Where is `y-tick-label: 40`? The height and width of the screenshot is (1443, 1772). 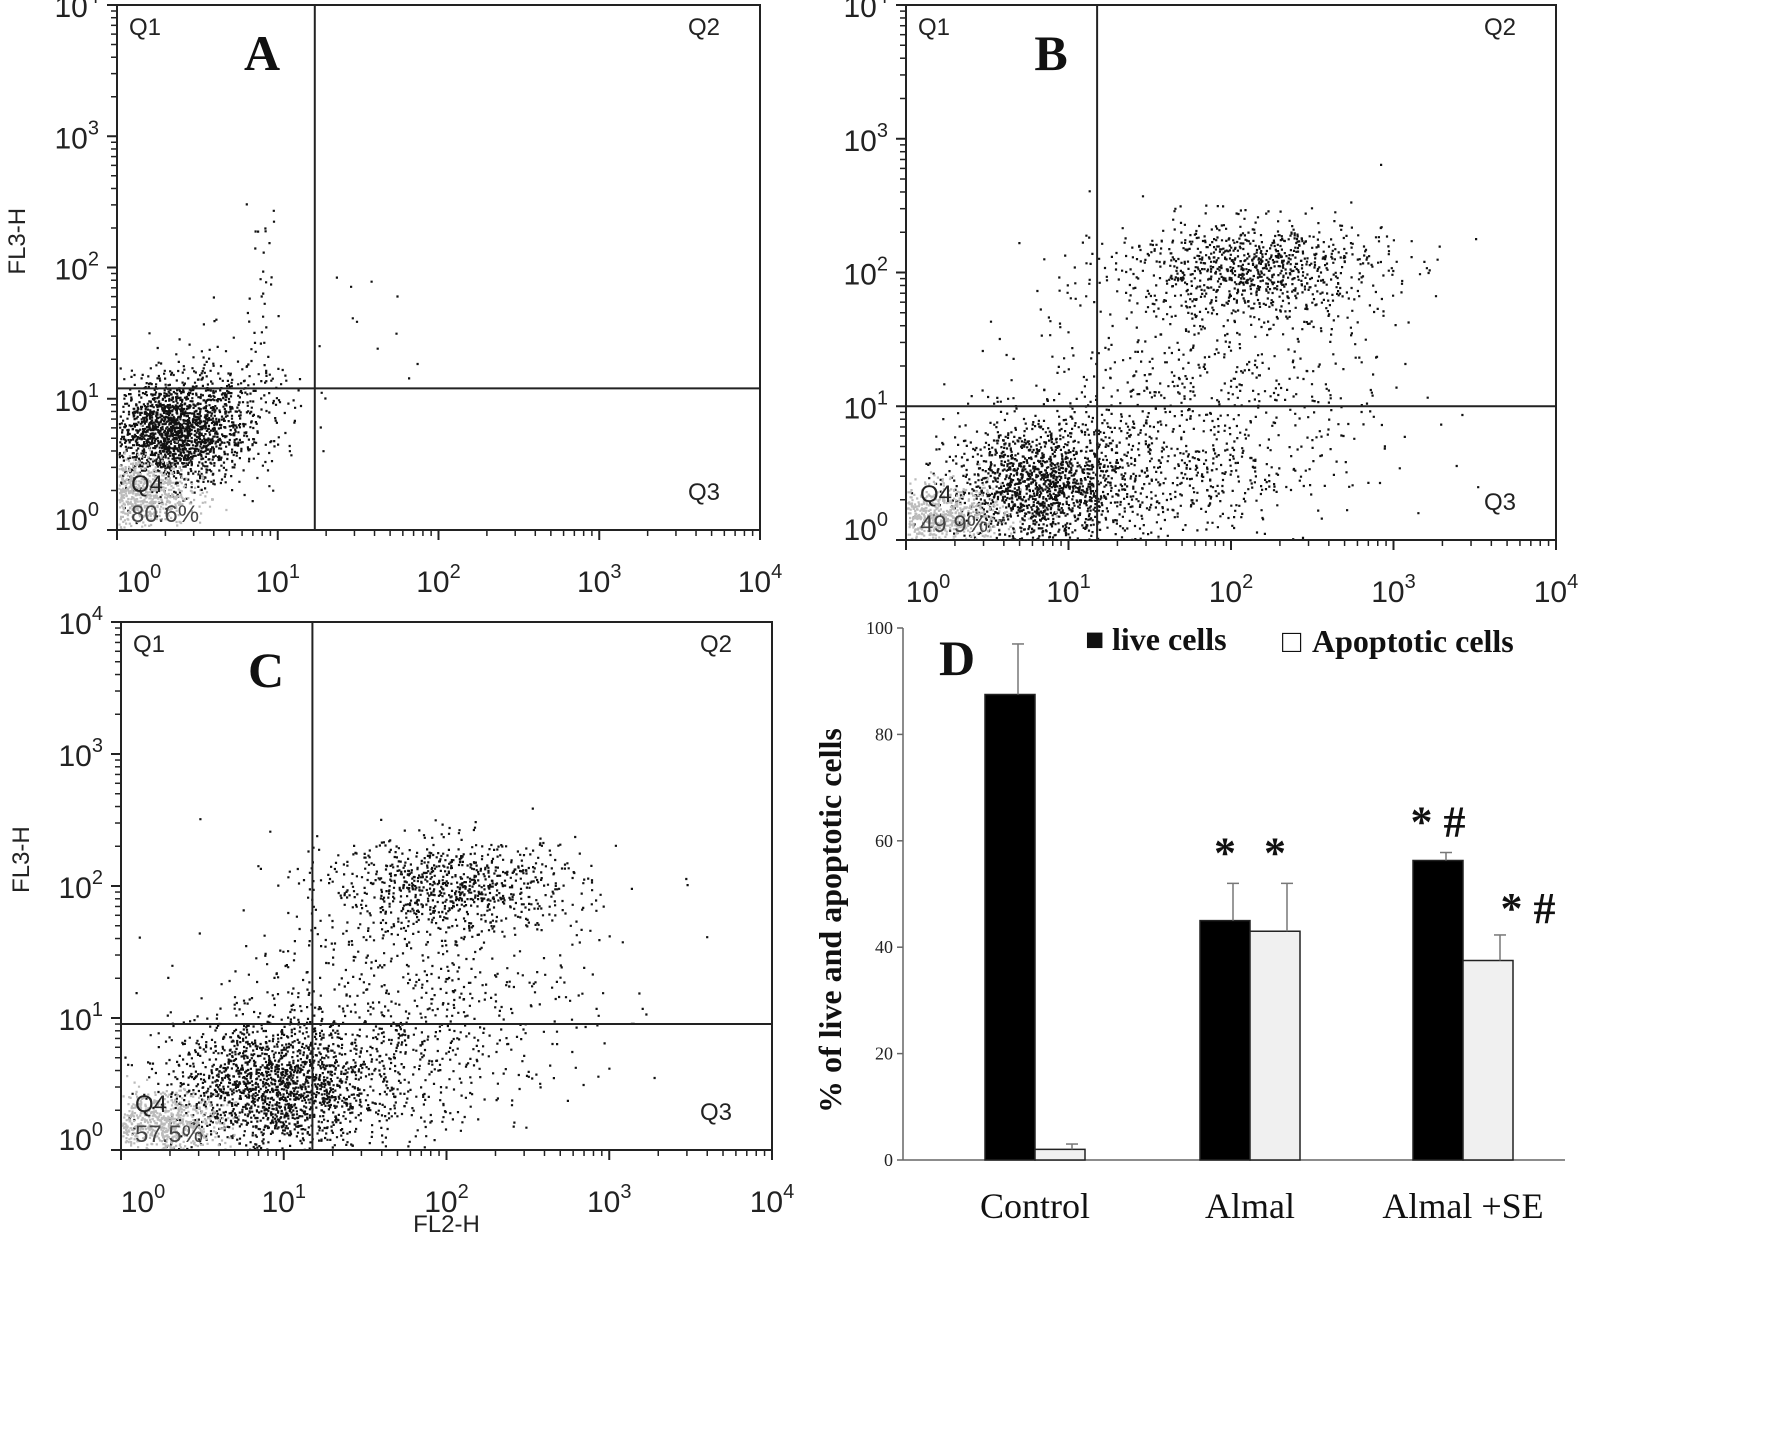 y-tick-label: 40 is located at coordinates (884, 947).